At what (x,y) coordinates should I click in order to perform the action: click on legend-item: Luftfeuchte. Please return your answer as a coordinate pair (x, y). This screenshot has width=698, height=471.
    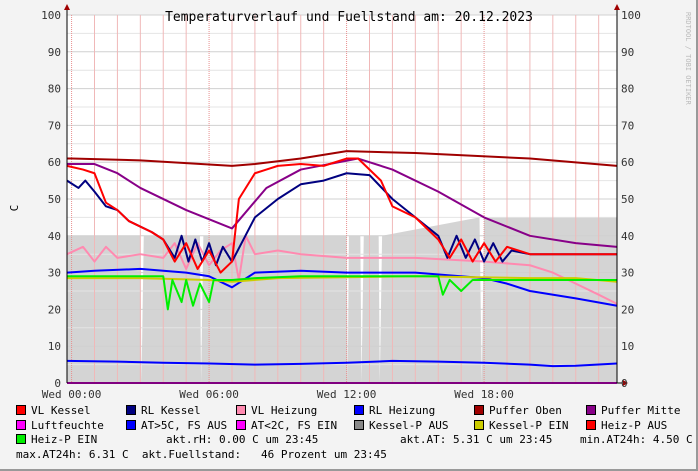
    Looking at the image, I should click on (71, 426).